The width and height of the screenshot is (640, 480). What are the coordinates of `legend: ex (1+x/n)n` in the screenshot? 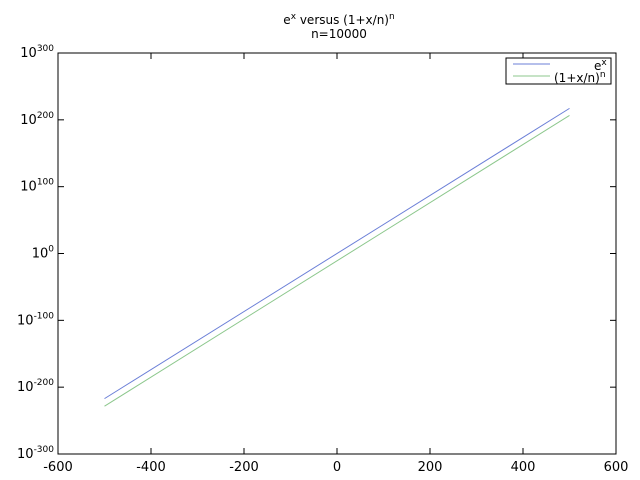 It's located at (558, 71).